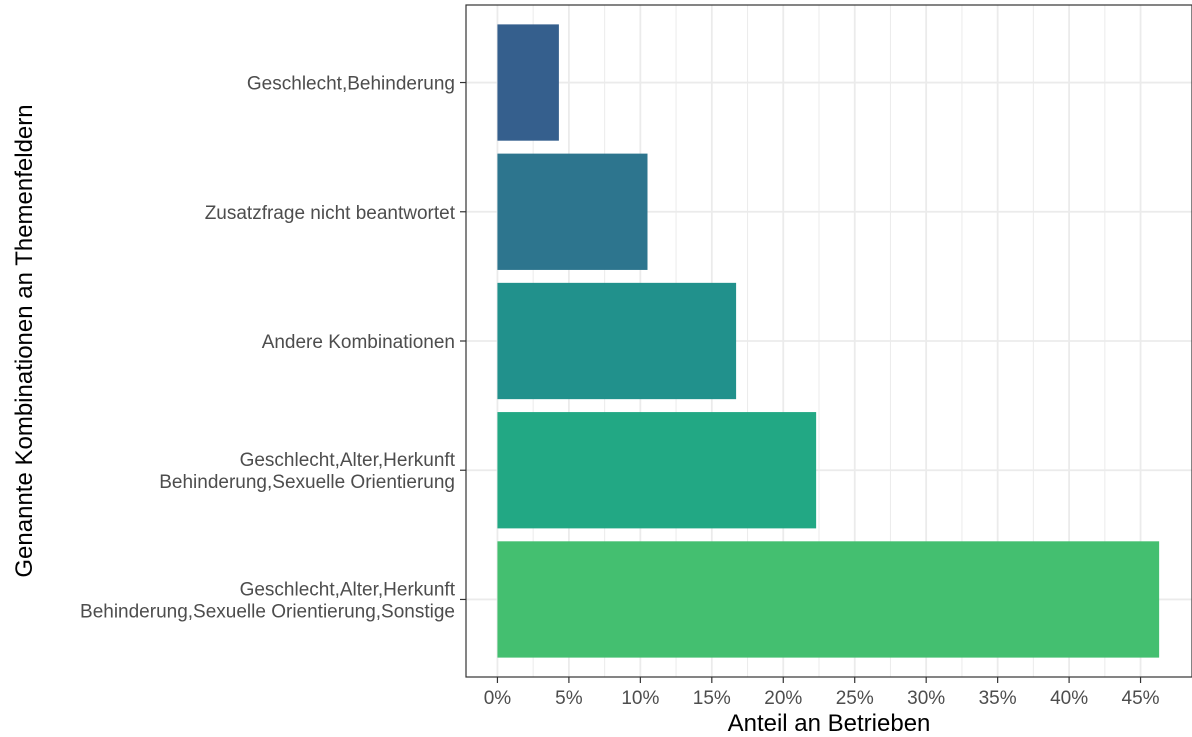  What do you see at coordinates (712, 698) in the screenshot?
I see `x-tick-label: 15%` at bounding box center [712, 698].